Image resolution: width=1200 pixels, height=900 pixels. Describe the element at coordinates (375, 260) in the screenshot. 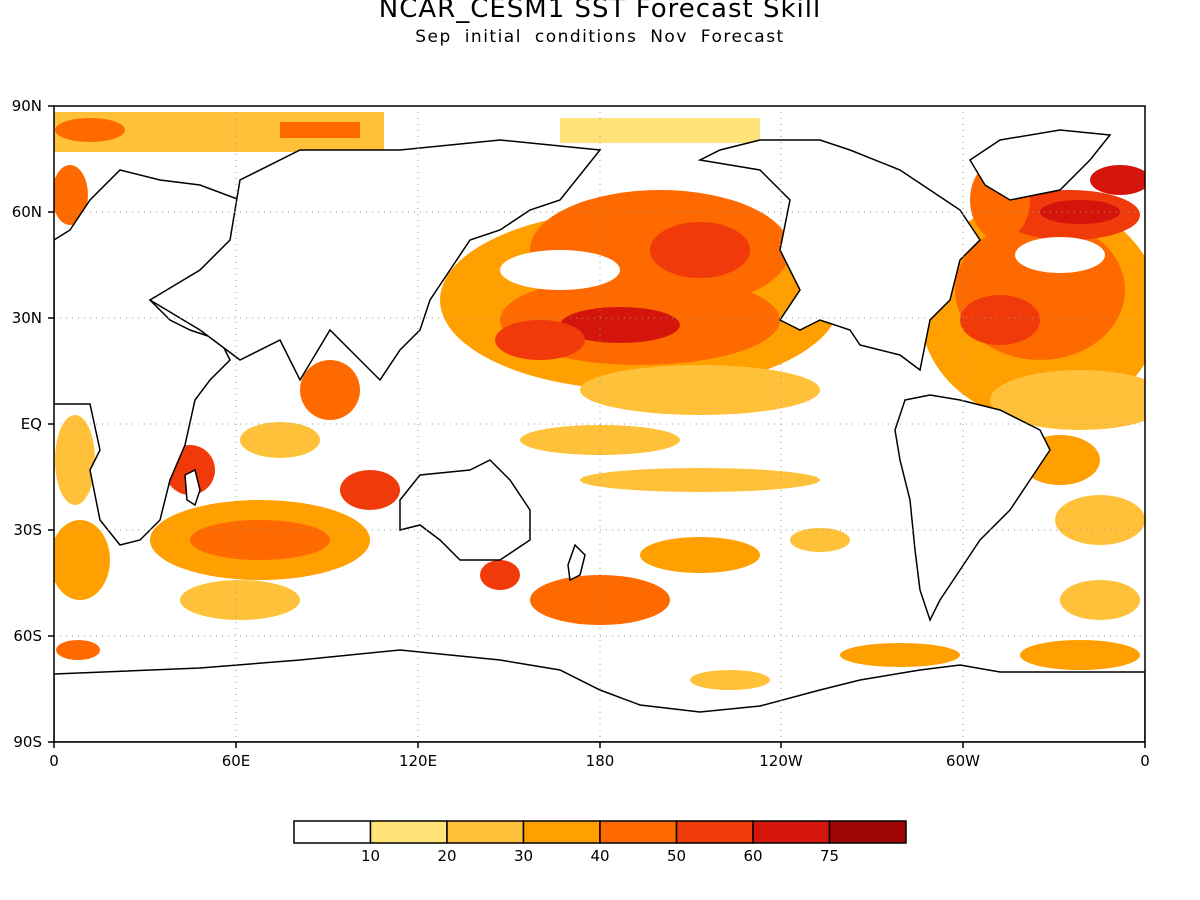

I see `eurasia` at that location.